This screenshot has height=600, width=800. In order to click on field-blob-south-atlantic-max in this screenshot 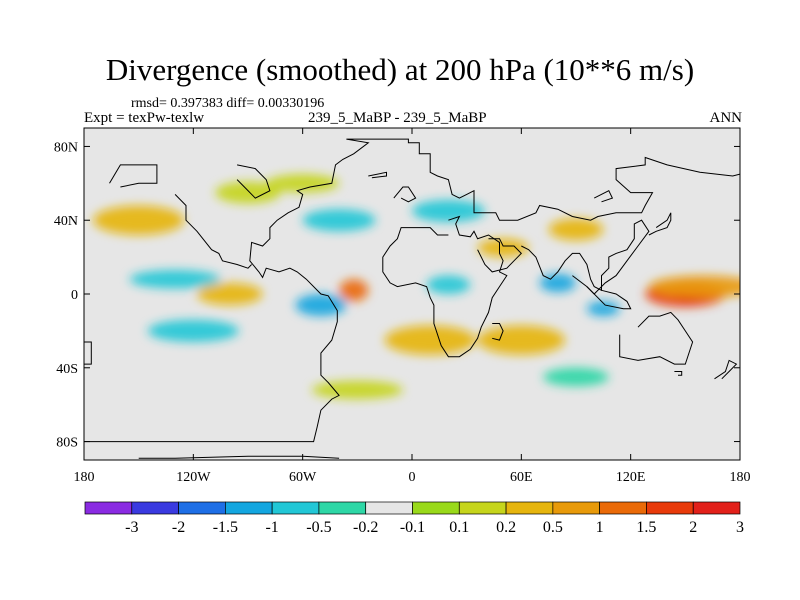, I will do `click(430, 340)`.